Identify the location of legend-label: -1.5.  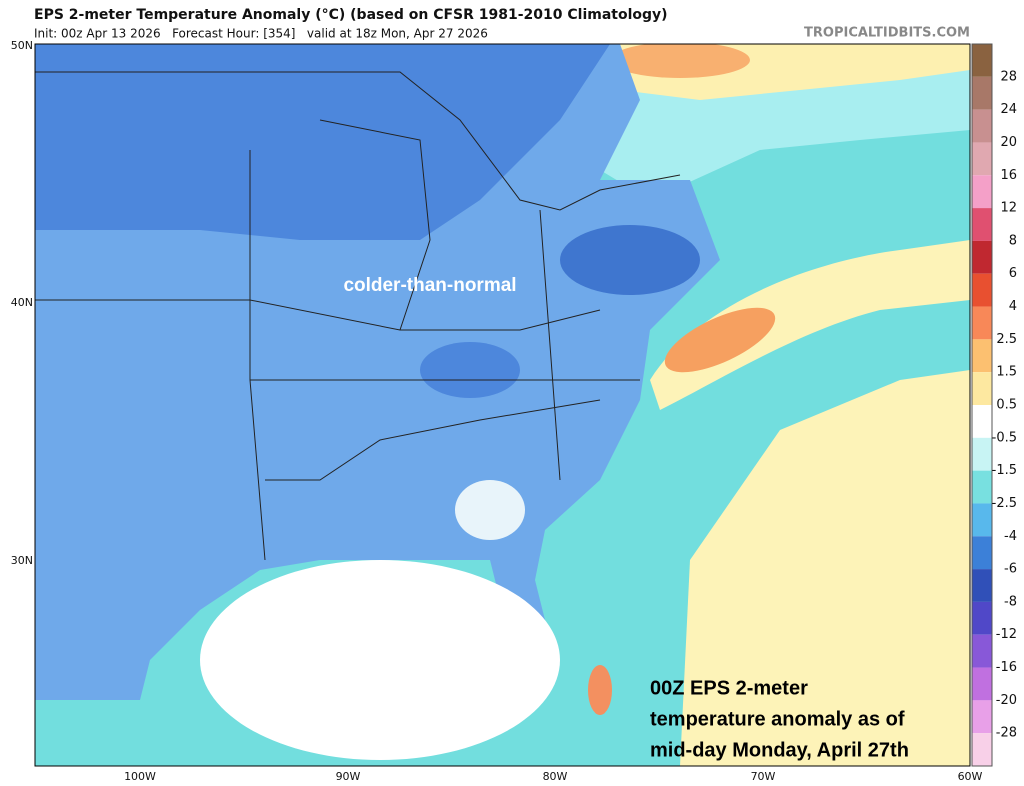
(1004, 470).